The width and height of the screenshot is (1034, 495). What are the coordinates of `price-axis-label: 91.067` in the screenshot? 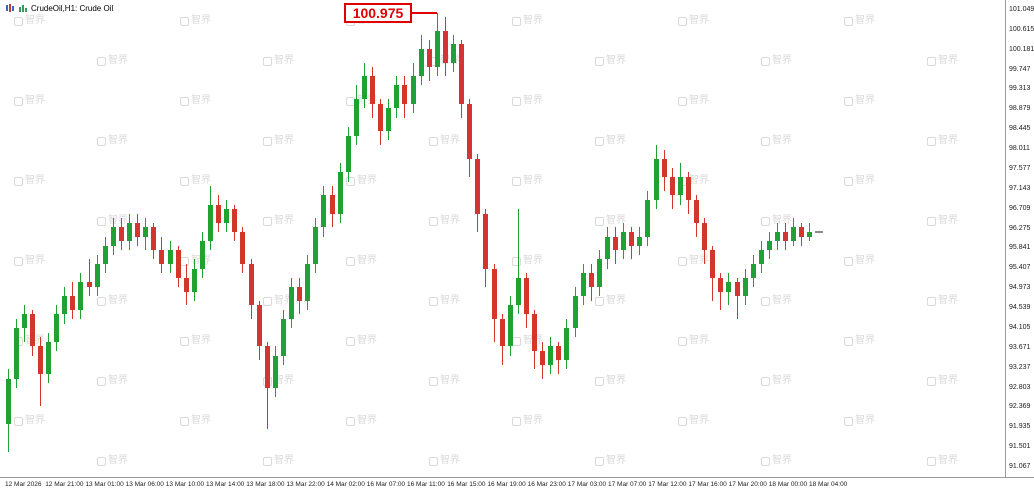 It's located at (1020, 466).